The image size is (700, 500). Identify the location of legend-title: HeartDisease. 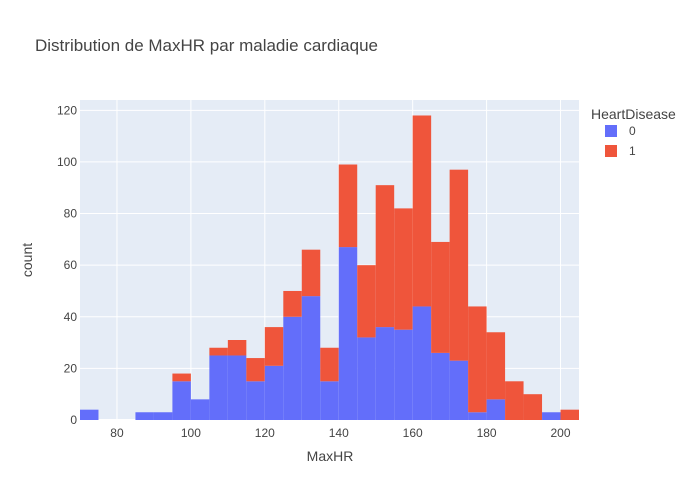
(633, 114).